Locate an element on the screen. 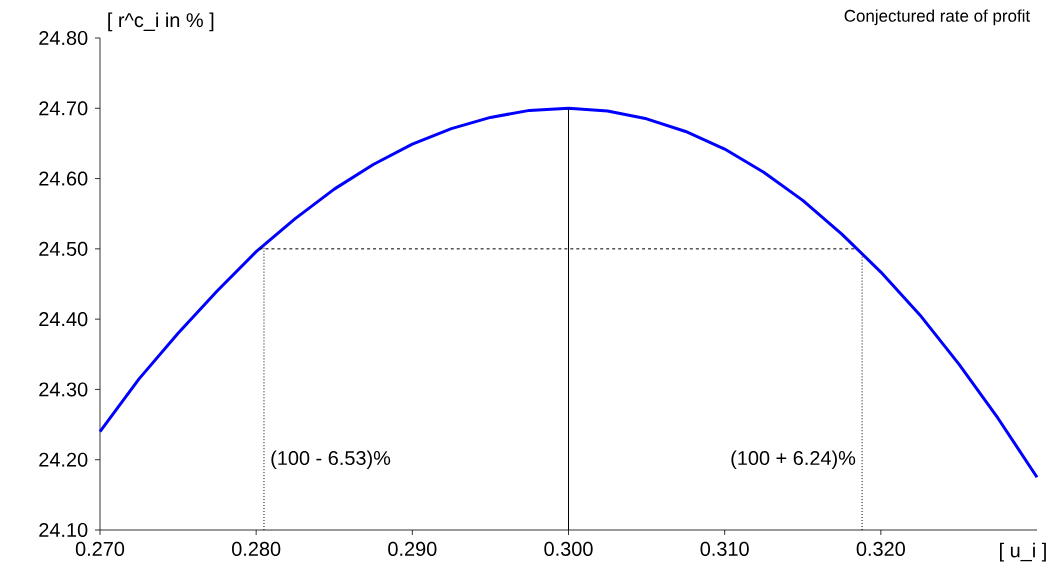 This screenshot has height=570, width=1052. y-tick-label: 24.40 is located at coordinates (63, 319).